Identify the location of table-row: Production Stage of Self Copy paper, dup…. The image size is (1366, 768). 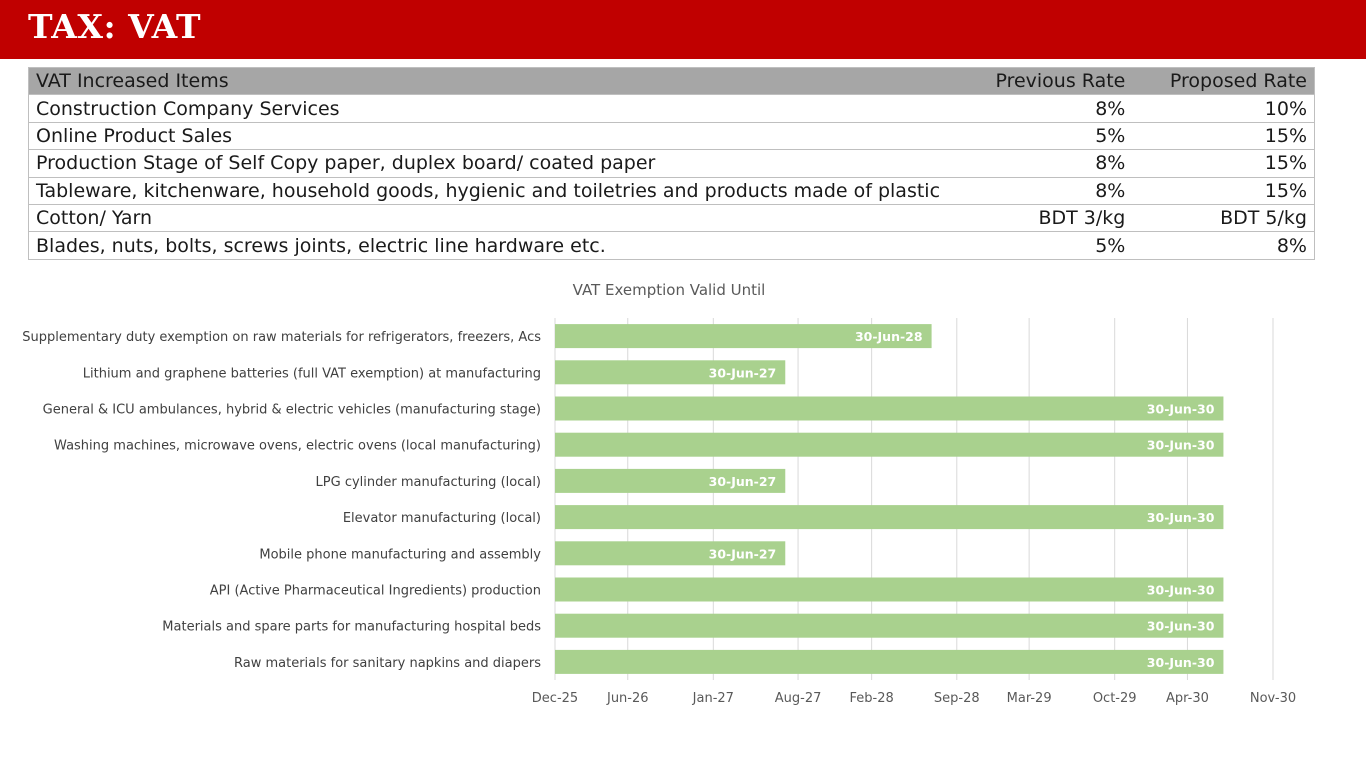
(672, 163).